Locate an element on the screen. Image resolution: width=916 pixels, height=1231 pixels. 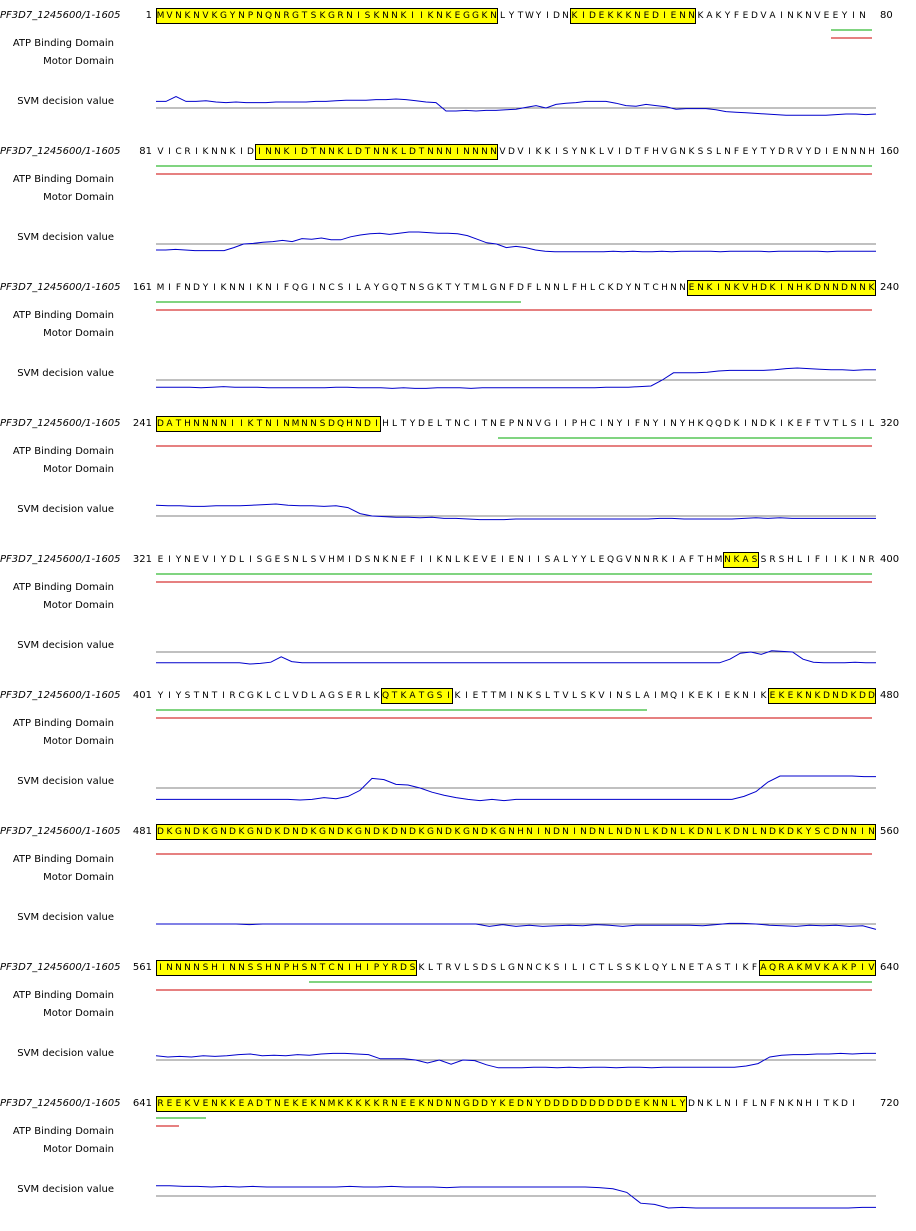
svm-label: SVM decision value is located at coordinates (65, 917).